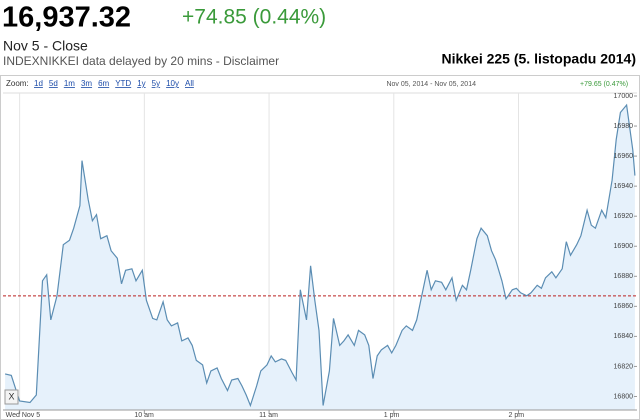 This screenshot has width=640, height=420. What do you see at coordinates (69, 83) in the screenshot?
I see `zoom-option: 1m` at bounding box center [69, 83].